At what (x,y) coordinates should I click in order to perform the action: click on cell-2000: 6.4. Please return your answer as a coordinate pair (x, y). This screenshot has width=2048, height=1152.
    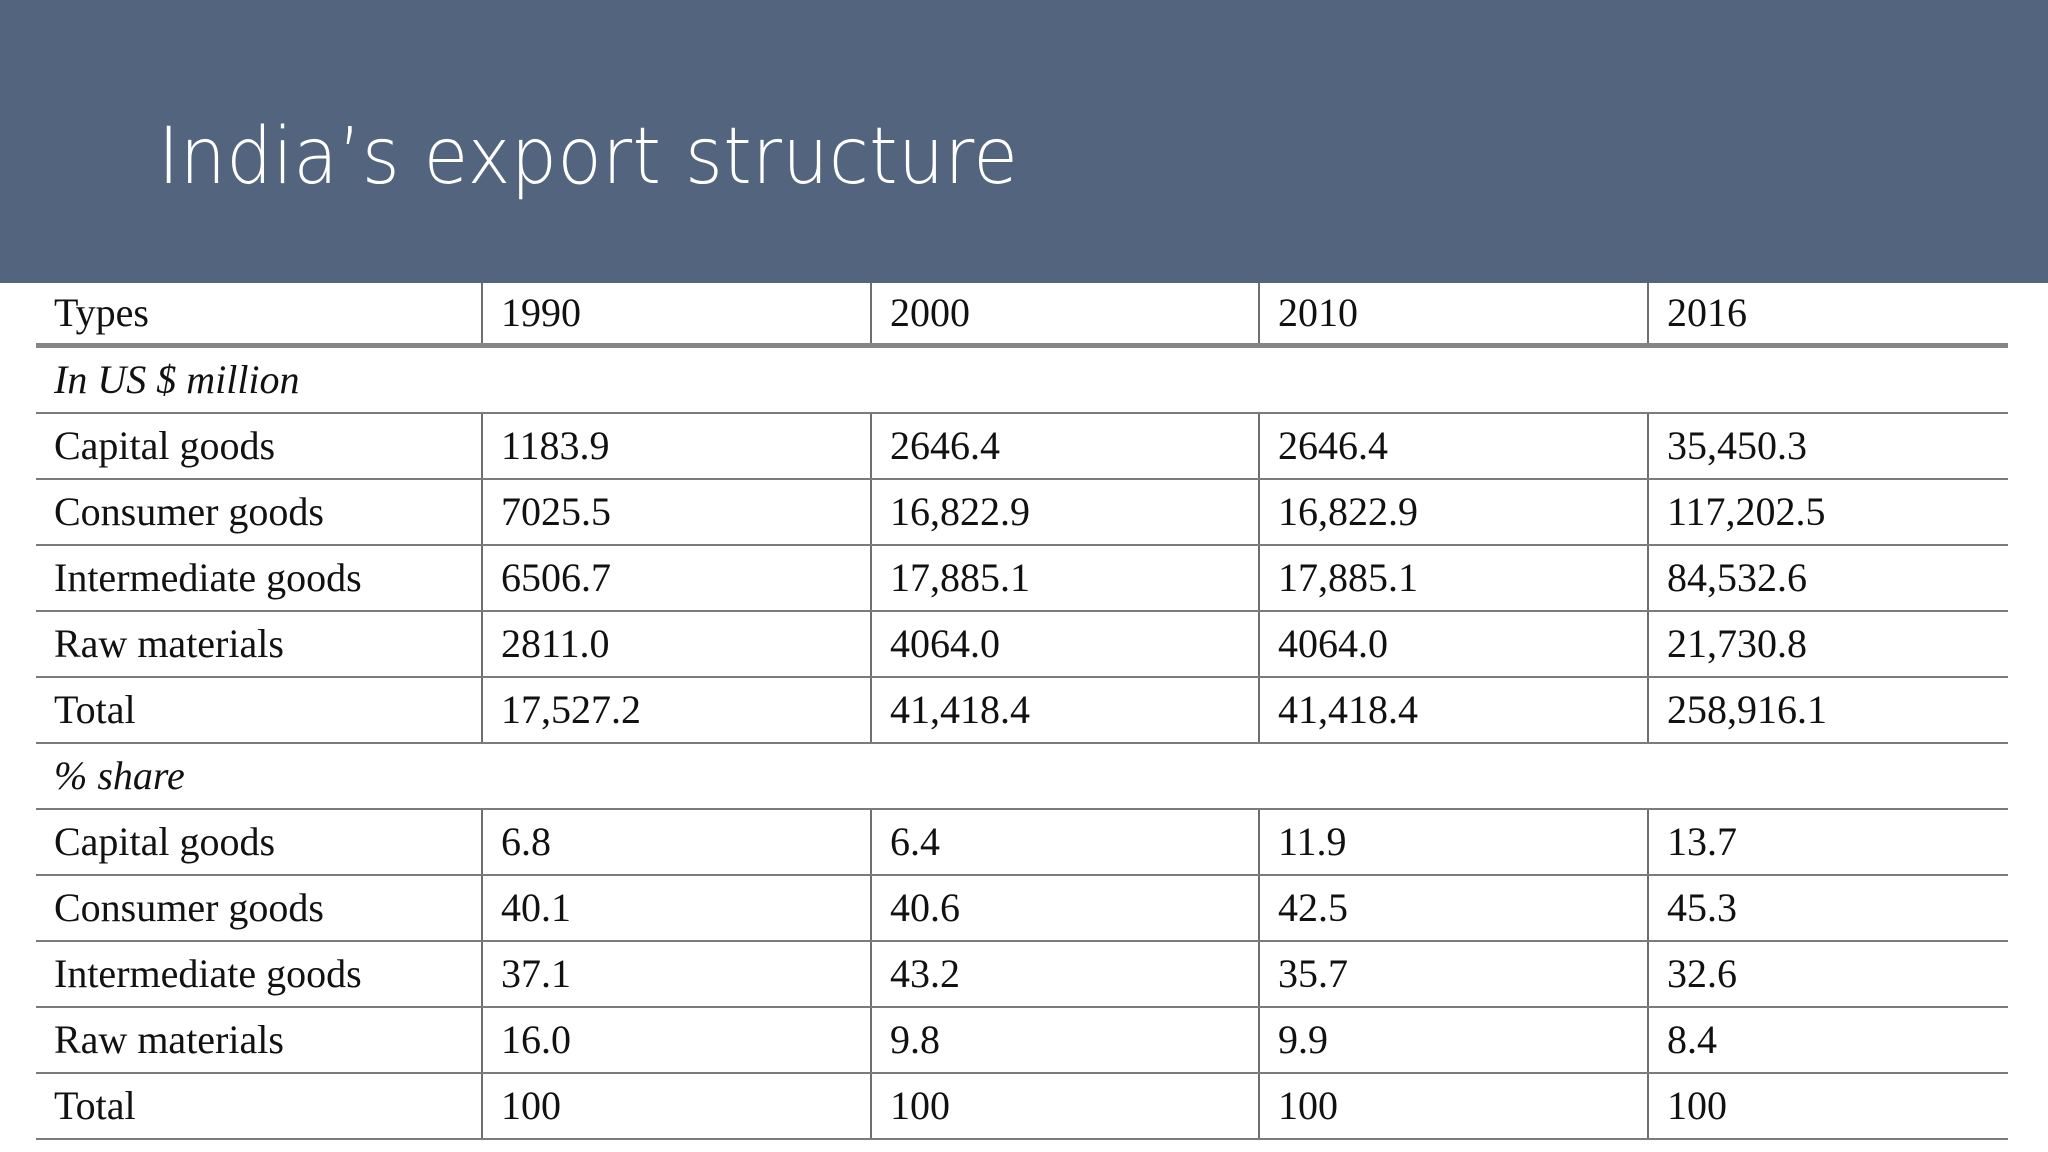
    Looking at the image, I should click on (1064, 842).